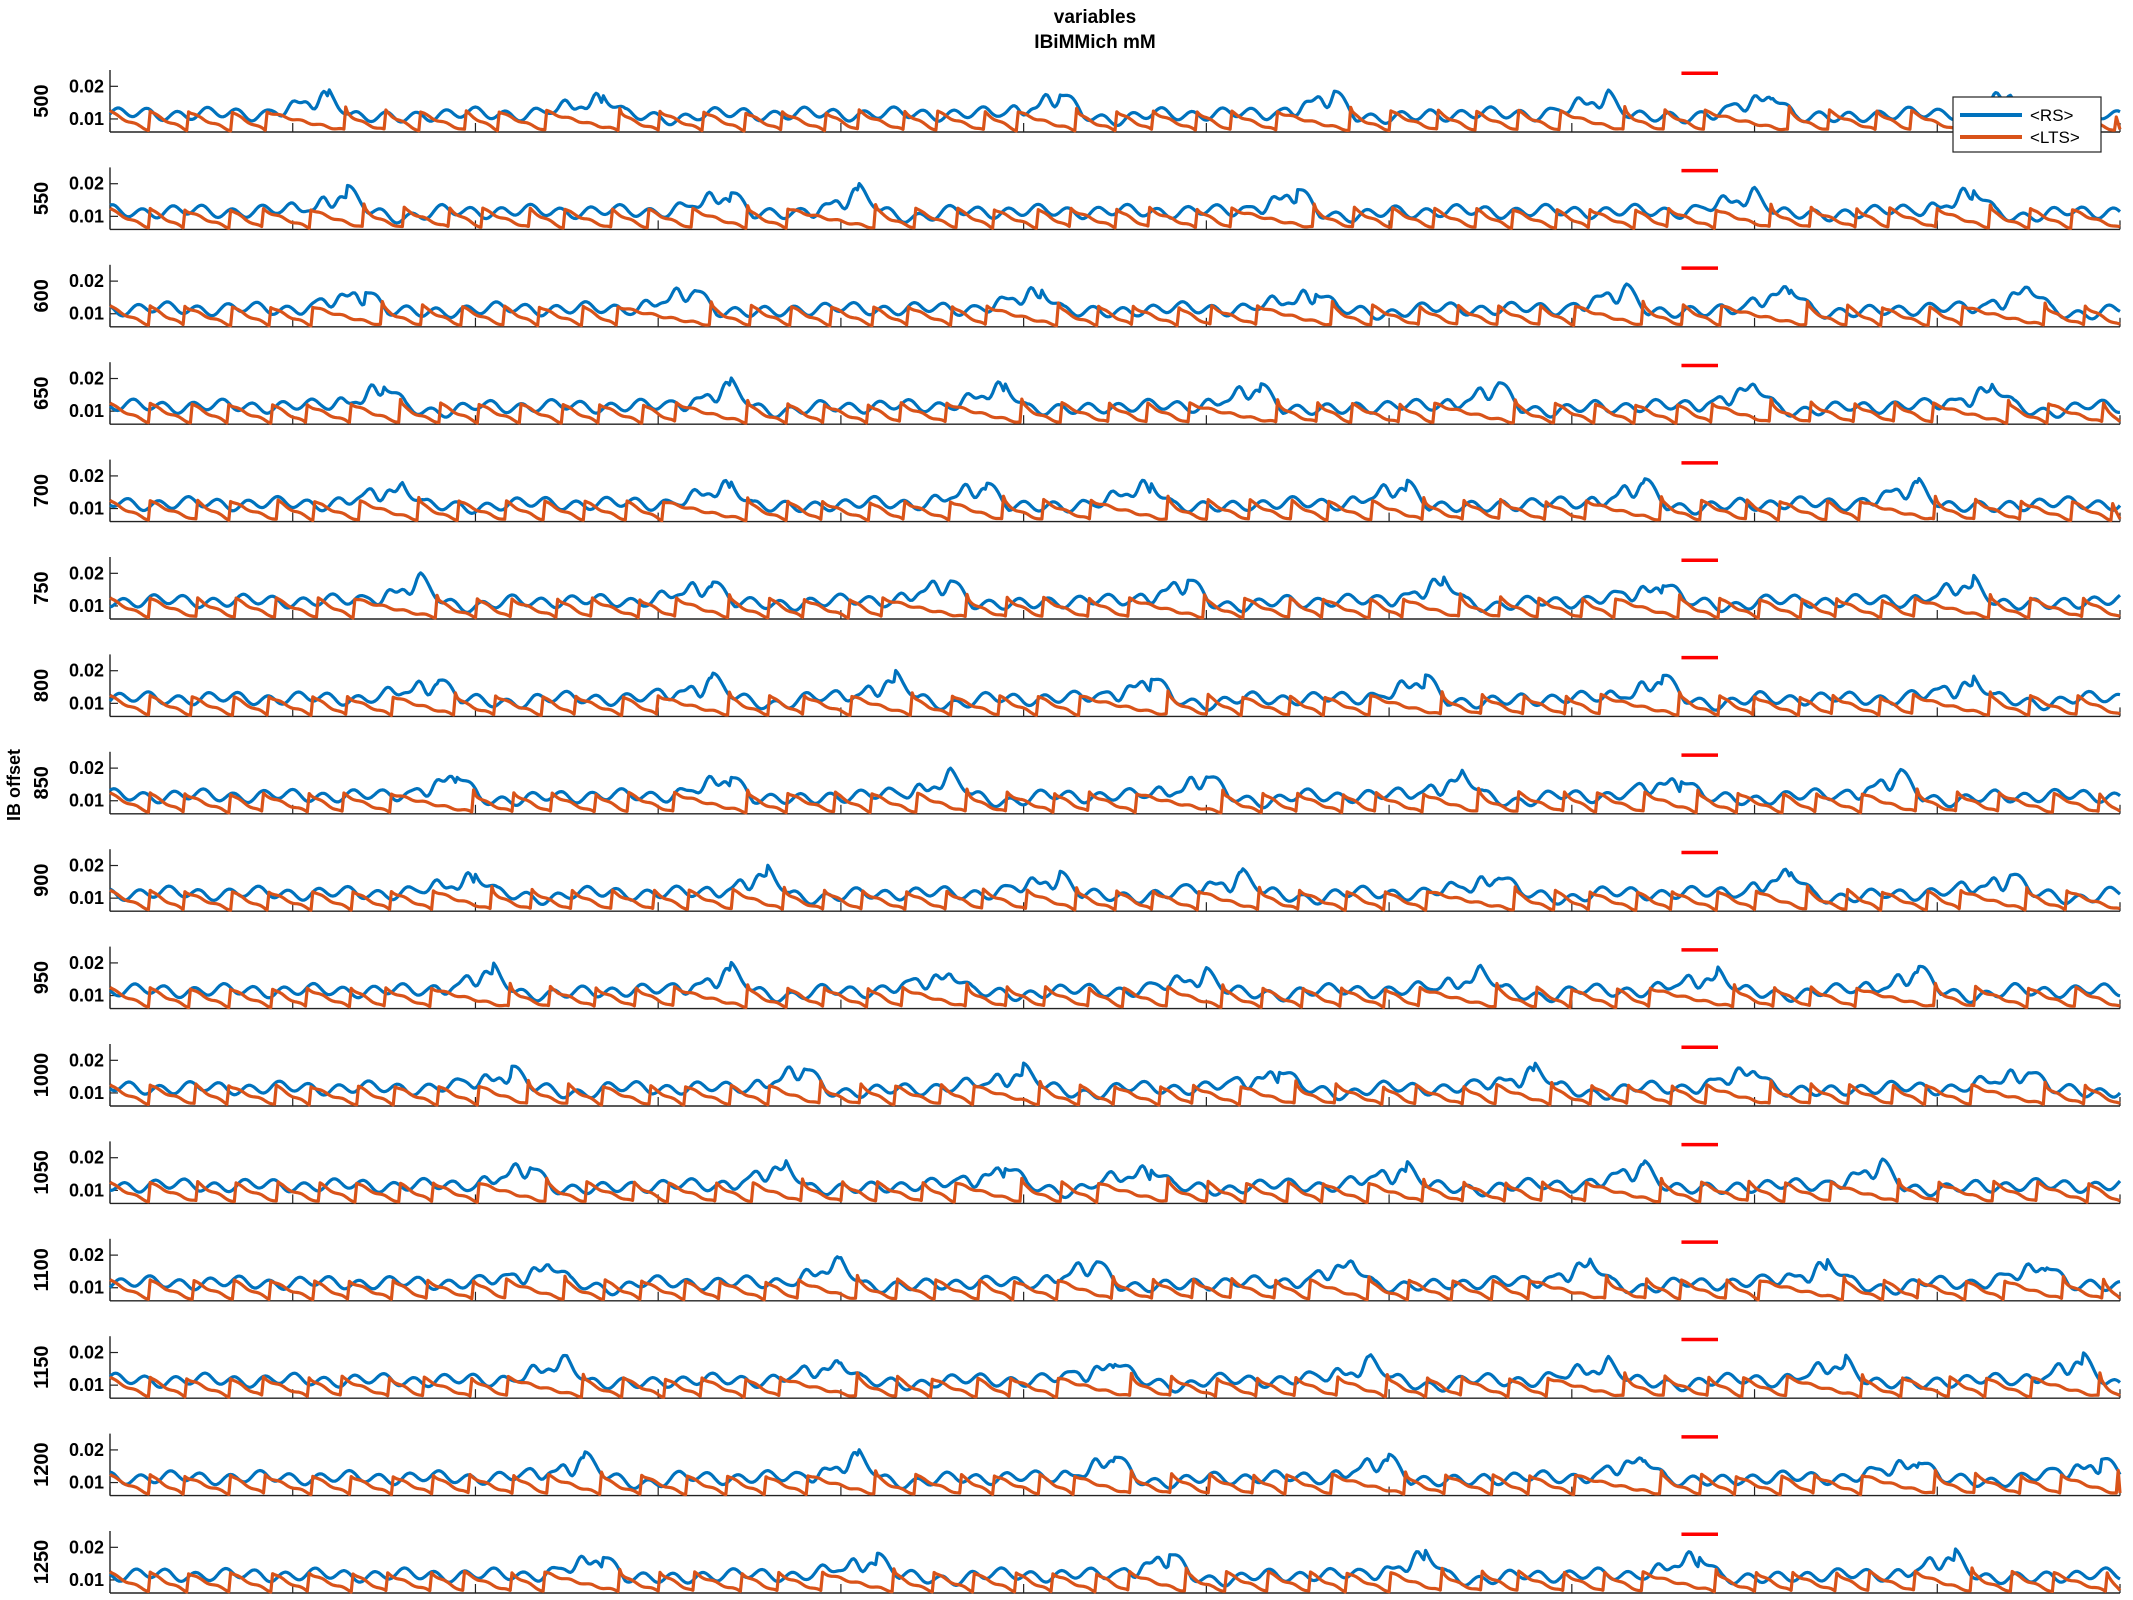  What do you see at coordinates (2052, 115) in the screenshot?
I see `legend-label-rs: <RS>` at bounding box center [2052, 115].